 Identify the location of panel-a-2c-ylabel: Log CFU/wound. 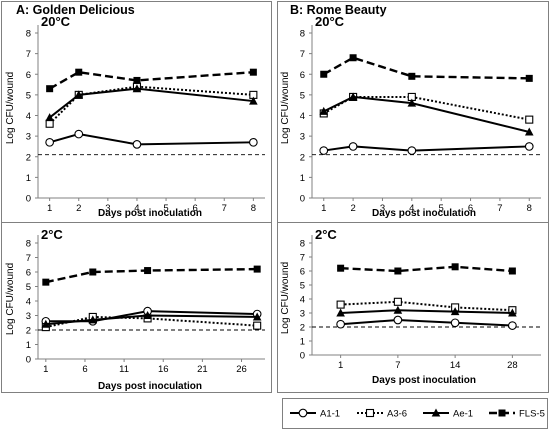
(10, 299).